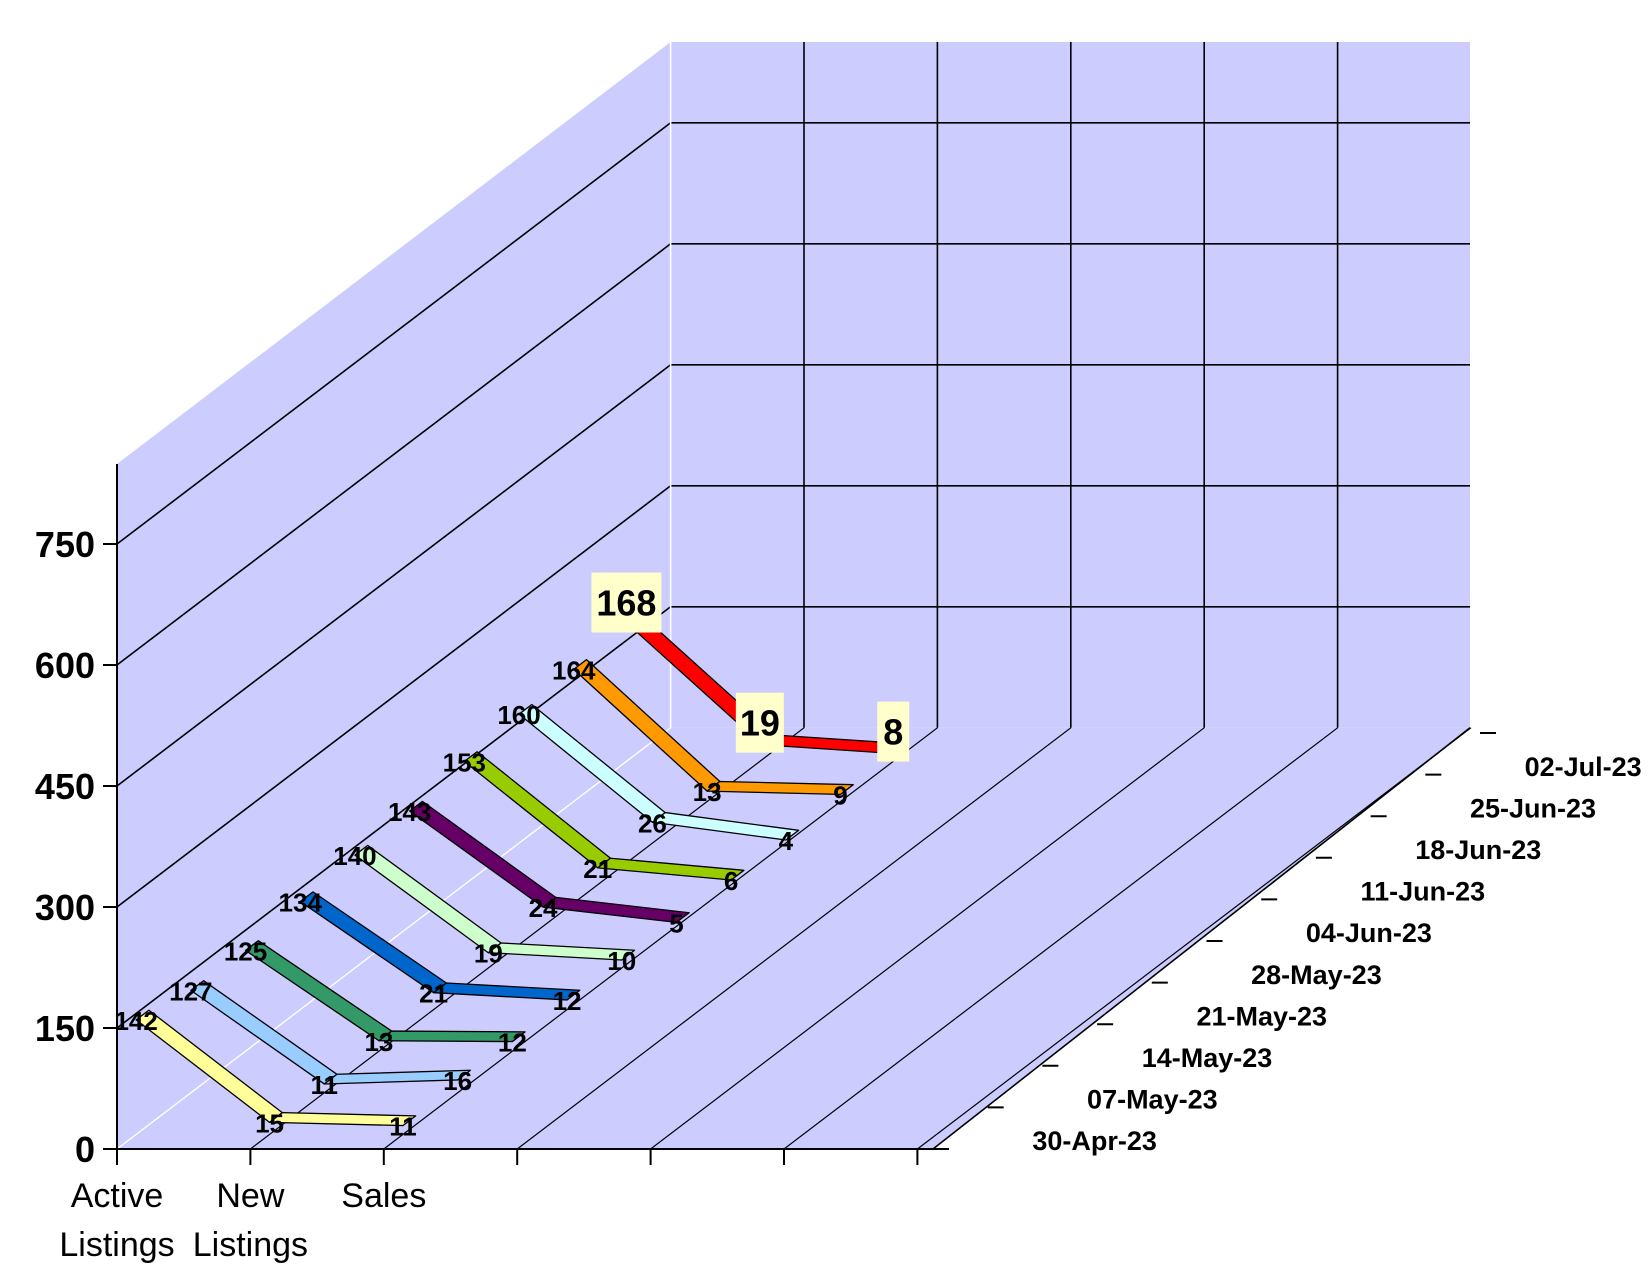 This screenshot has width=1650, height=1275. I want to click on series-ribbon: 168 19 8, so click(750, 667).